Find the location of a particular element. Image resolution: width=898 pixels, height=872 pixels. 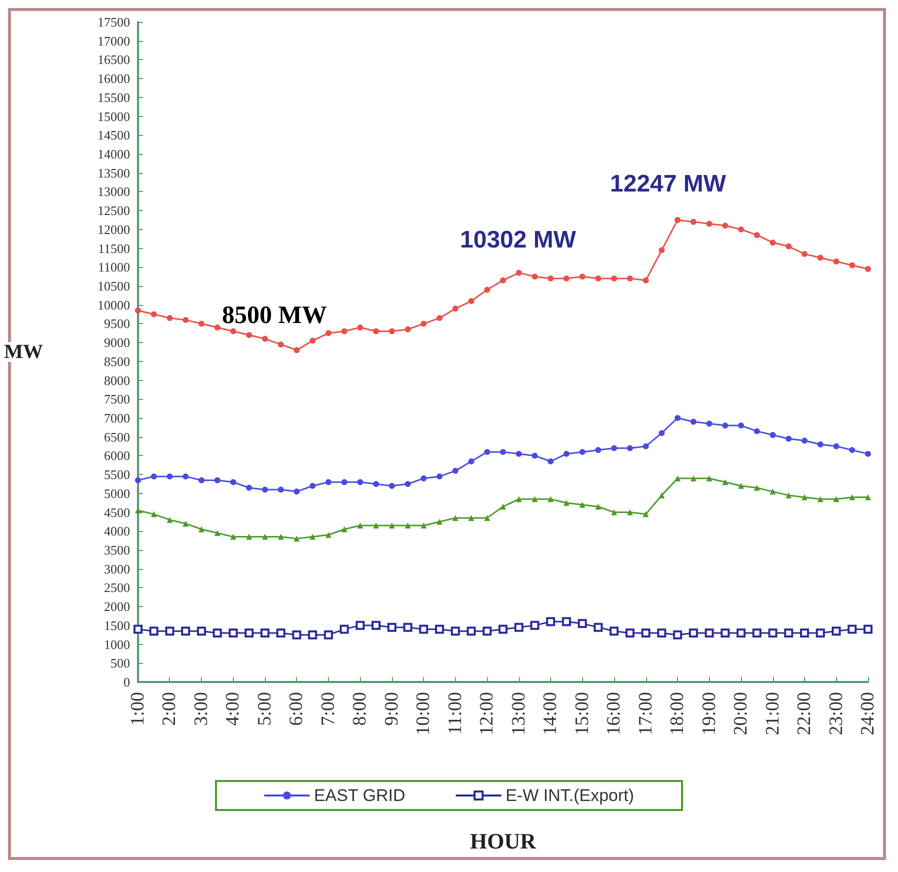

annotation: 8500 MW is located at coordinates (274, 315).